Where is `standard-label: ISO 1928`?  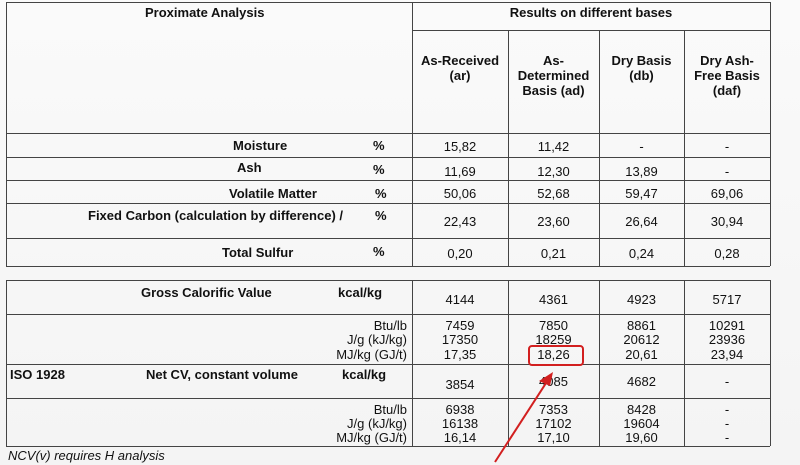
standard-label: ISO 1928 is located at coordinates (37, 374).